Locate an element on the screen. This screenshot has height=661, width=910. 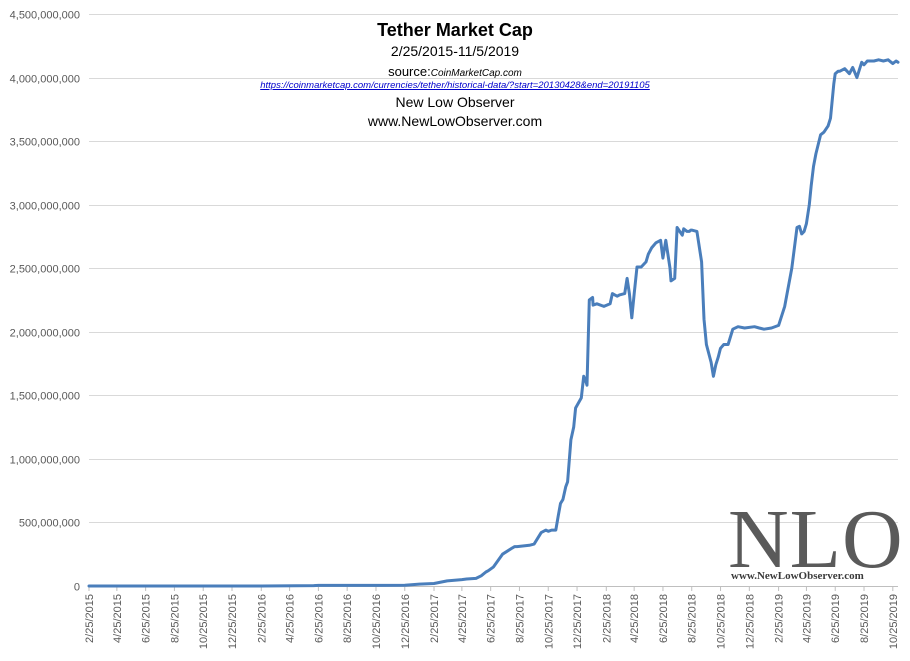
x-tick-label: 6/25/2019 is located at coordinates (836, 618).